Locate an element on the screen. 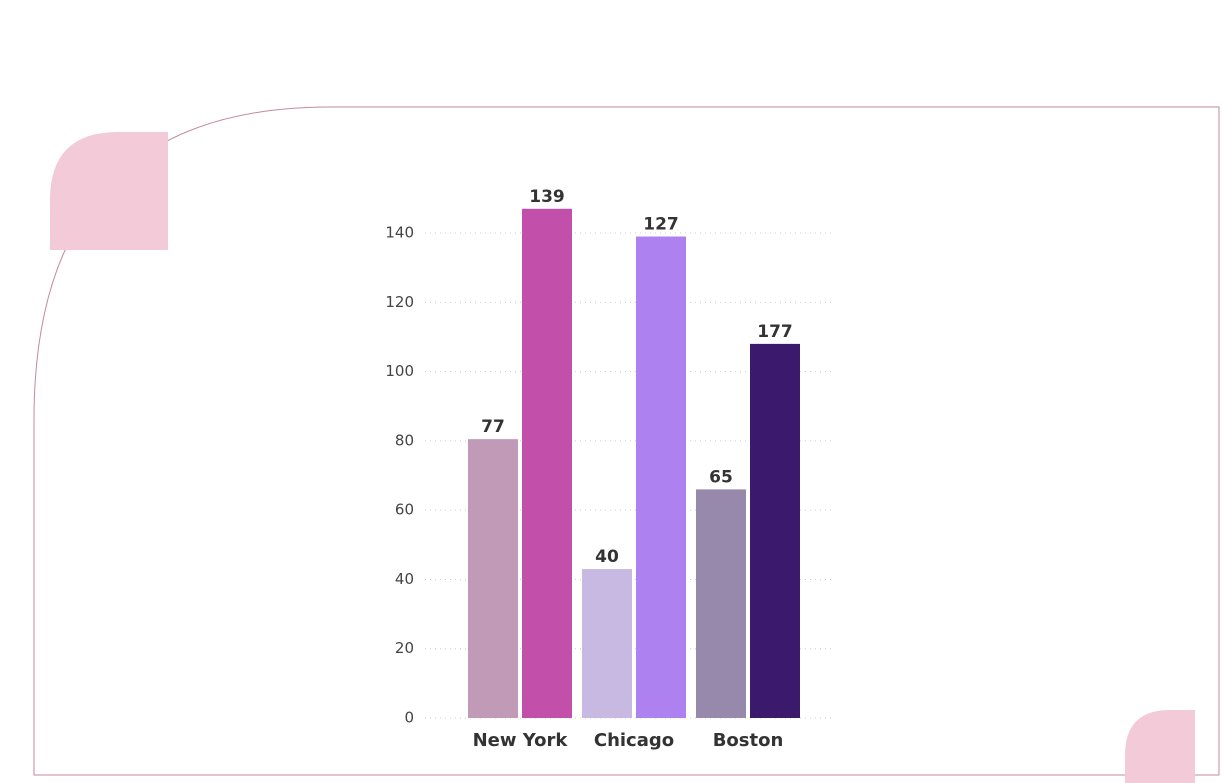 Image resolution: width=1222 pixels, height=783 pixels. data-label: 177 is located at coordinates (775, 332).